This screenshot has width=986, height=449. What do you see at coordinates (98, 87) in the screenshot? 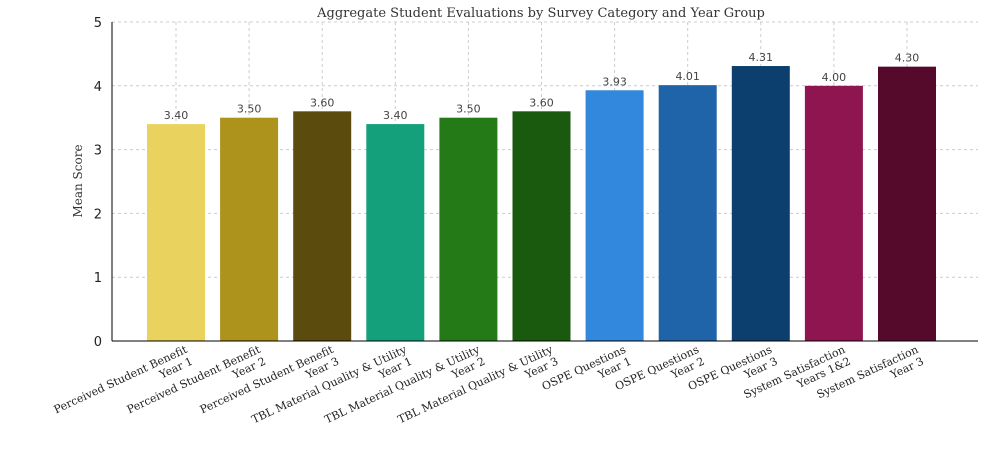
I see `y-tick-label: 4` at bounding box center [98, 87].